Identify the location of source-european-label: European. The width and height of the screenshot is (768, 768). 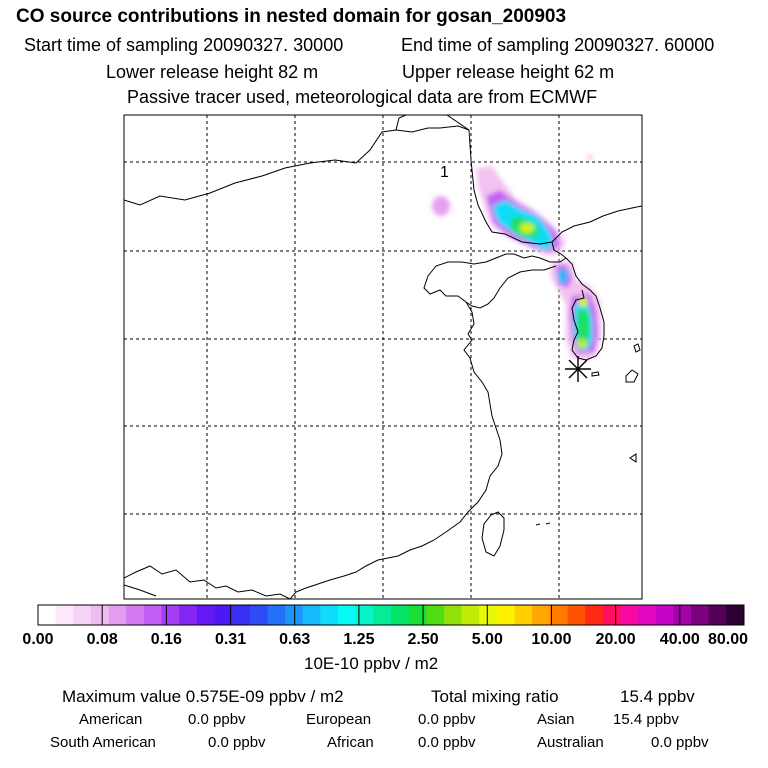
(339, 719).